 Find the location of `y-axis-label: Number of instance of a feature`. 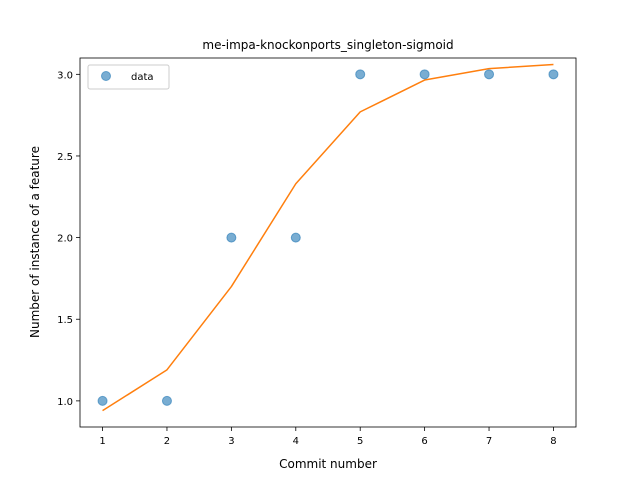

y-axis-label: Number of instance of a feature is located at coordinates (35, 242).